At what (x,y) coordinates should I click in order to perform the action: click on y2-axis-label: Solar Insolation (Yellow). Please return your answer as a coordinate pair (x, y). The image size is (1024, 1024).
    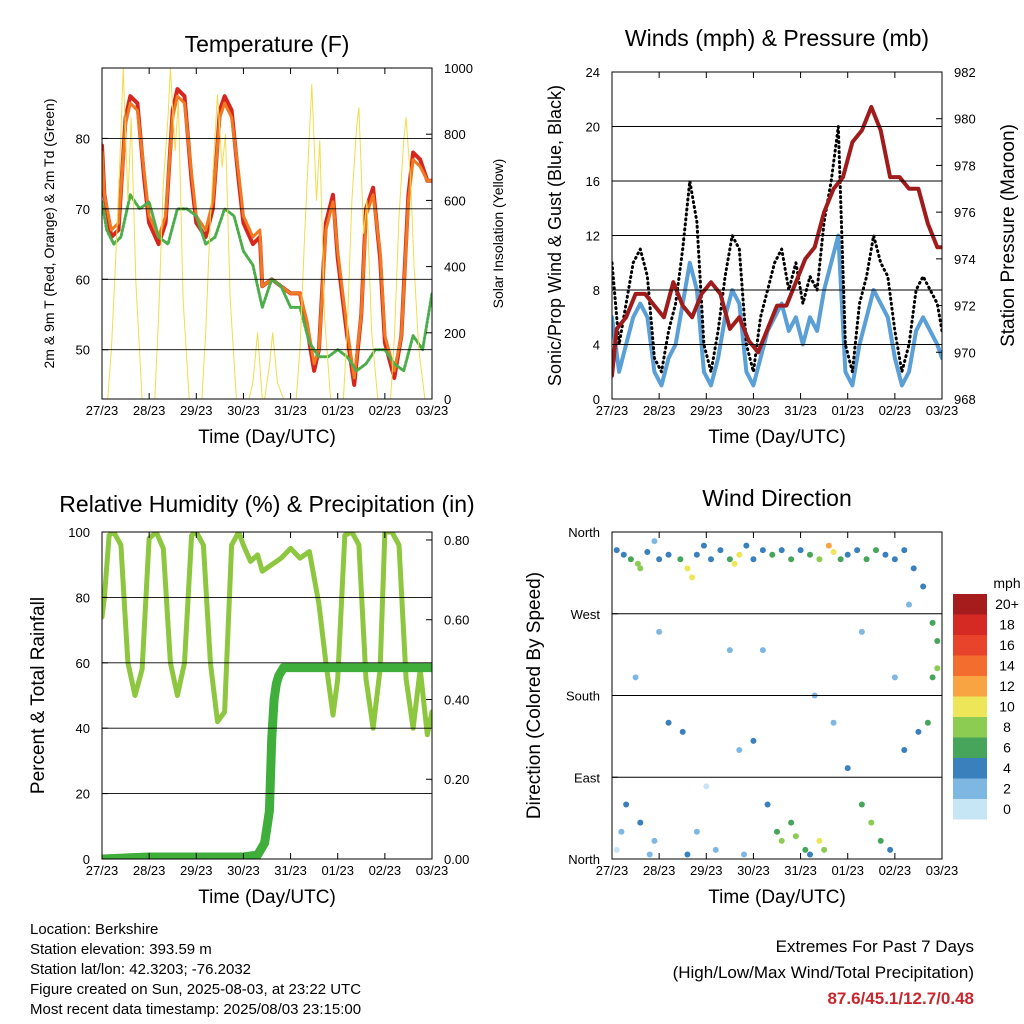
    Looking at the image, I should click on (498, 234).